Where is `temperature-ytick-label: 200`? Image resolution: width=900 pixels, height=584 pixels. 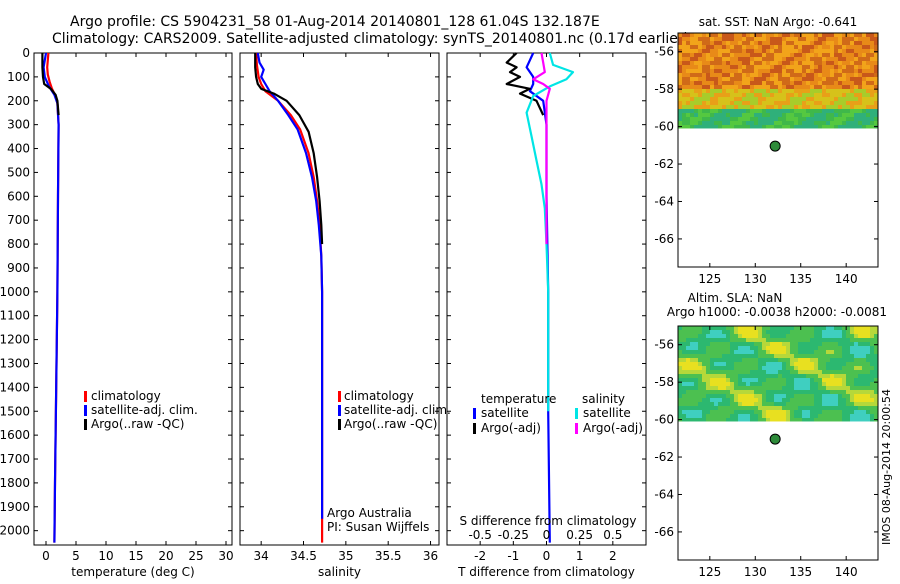
temperature-ytick-label: 200 is located at coordinates (18, 101).